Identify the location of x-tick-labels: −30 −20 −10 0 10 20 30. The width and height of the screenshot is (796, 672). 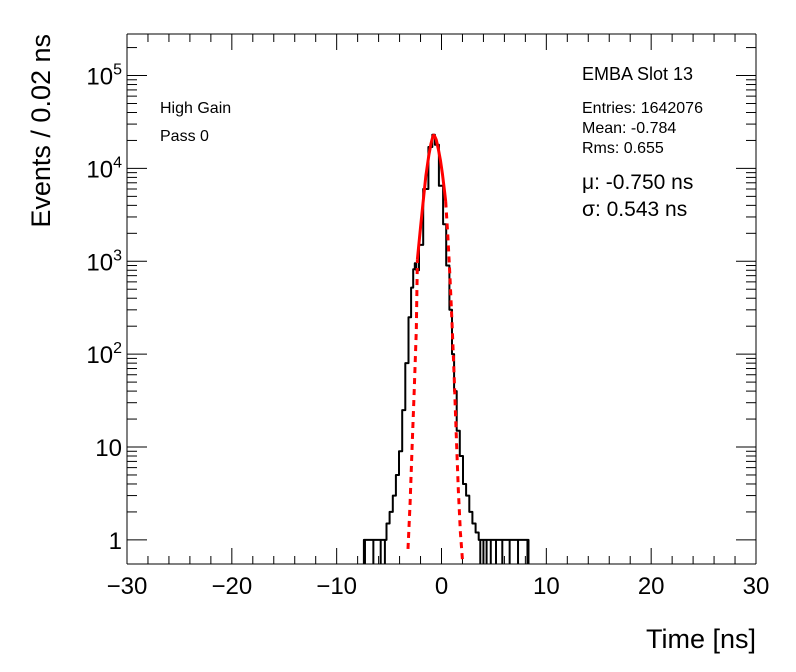
(438, 586).